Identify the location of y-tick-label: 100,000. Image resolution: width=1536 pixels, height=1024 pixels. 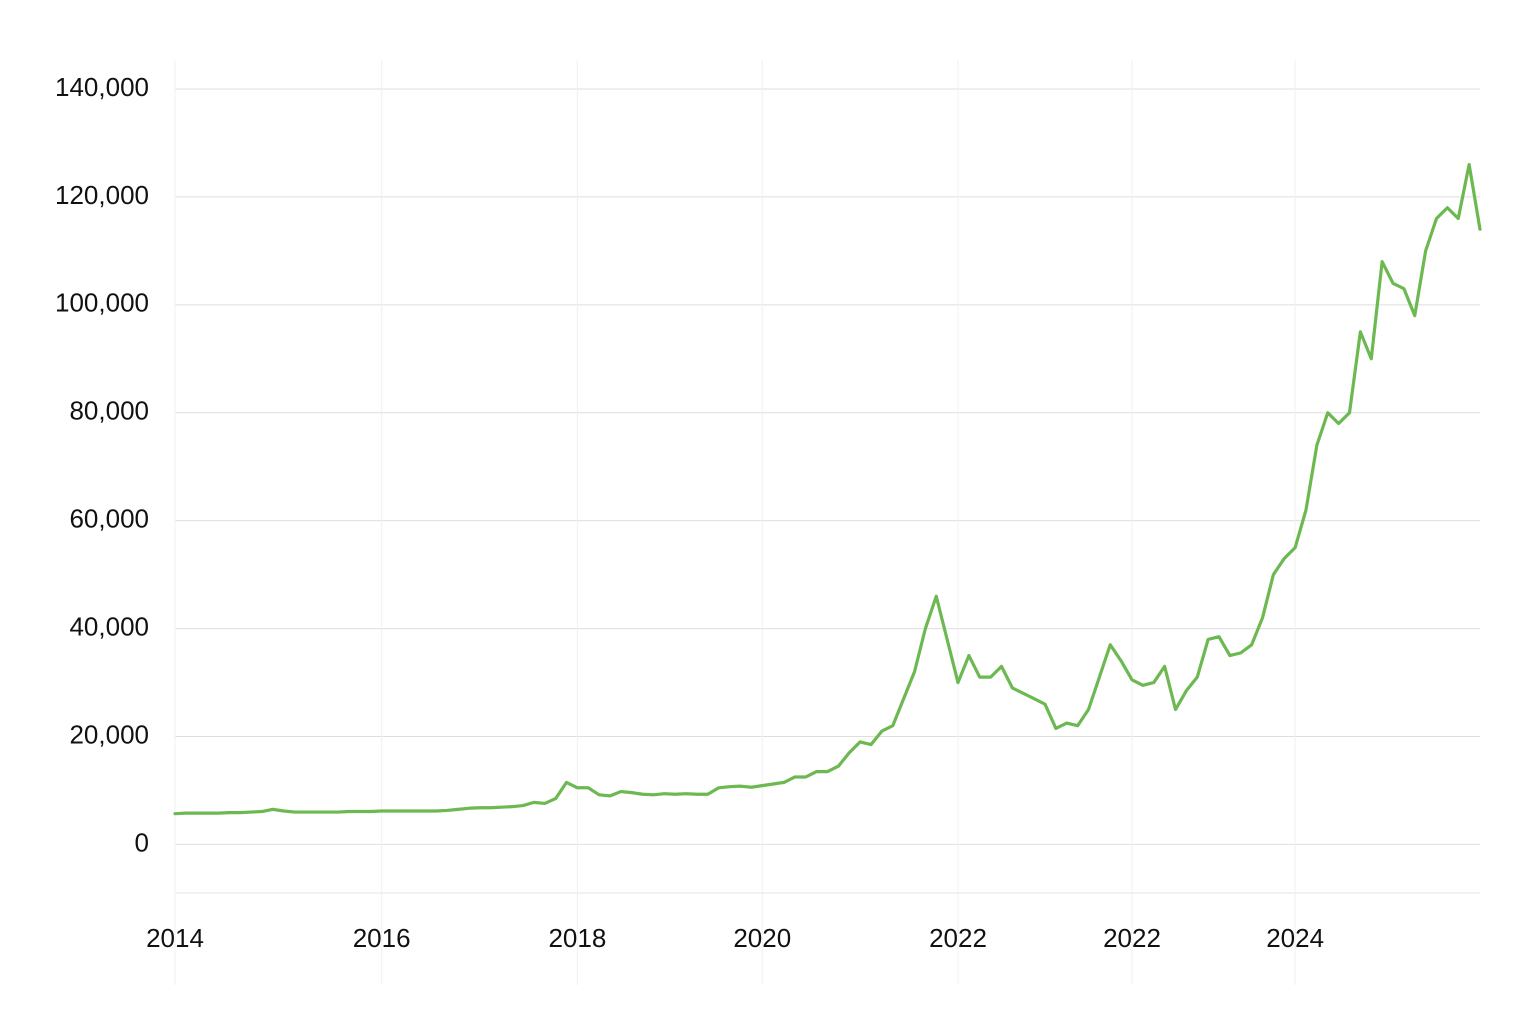
(102, 303).